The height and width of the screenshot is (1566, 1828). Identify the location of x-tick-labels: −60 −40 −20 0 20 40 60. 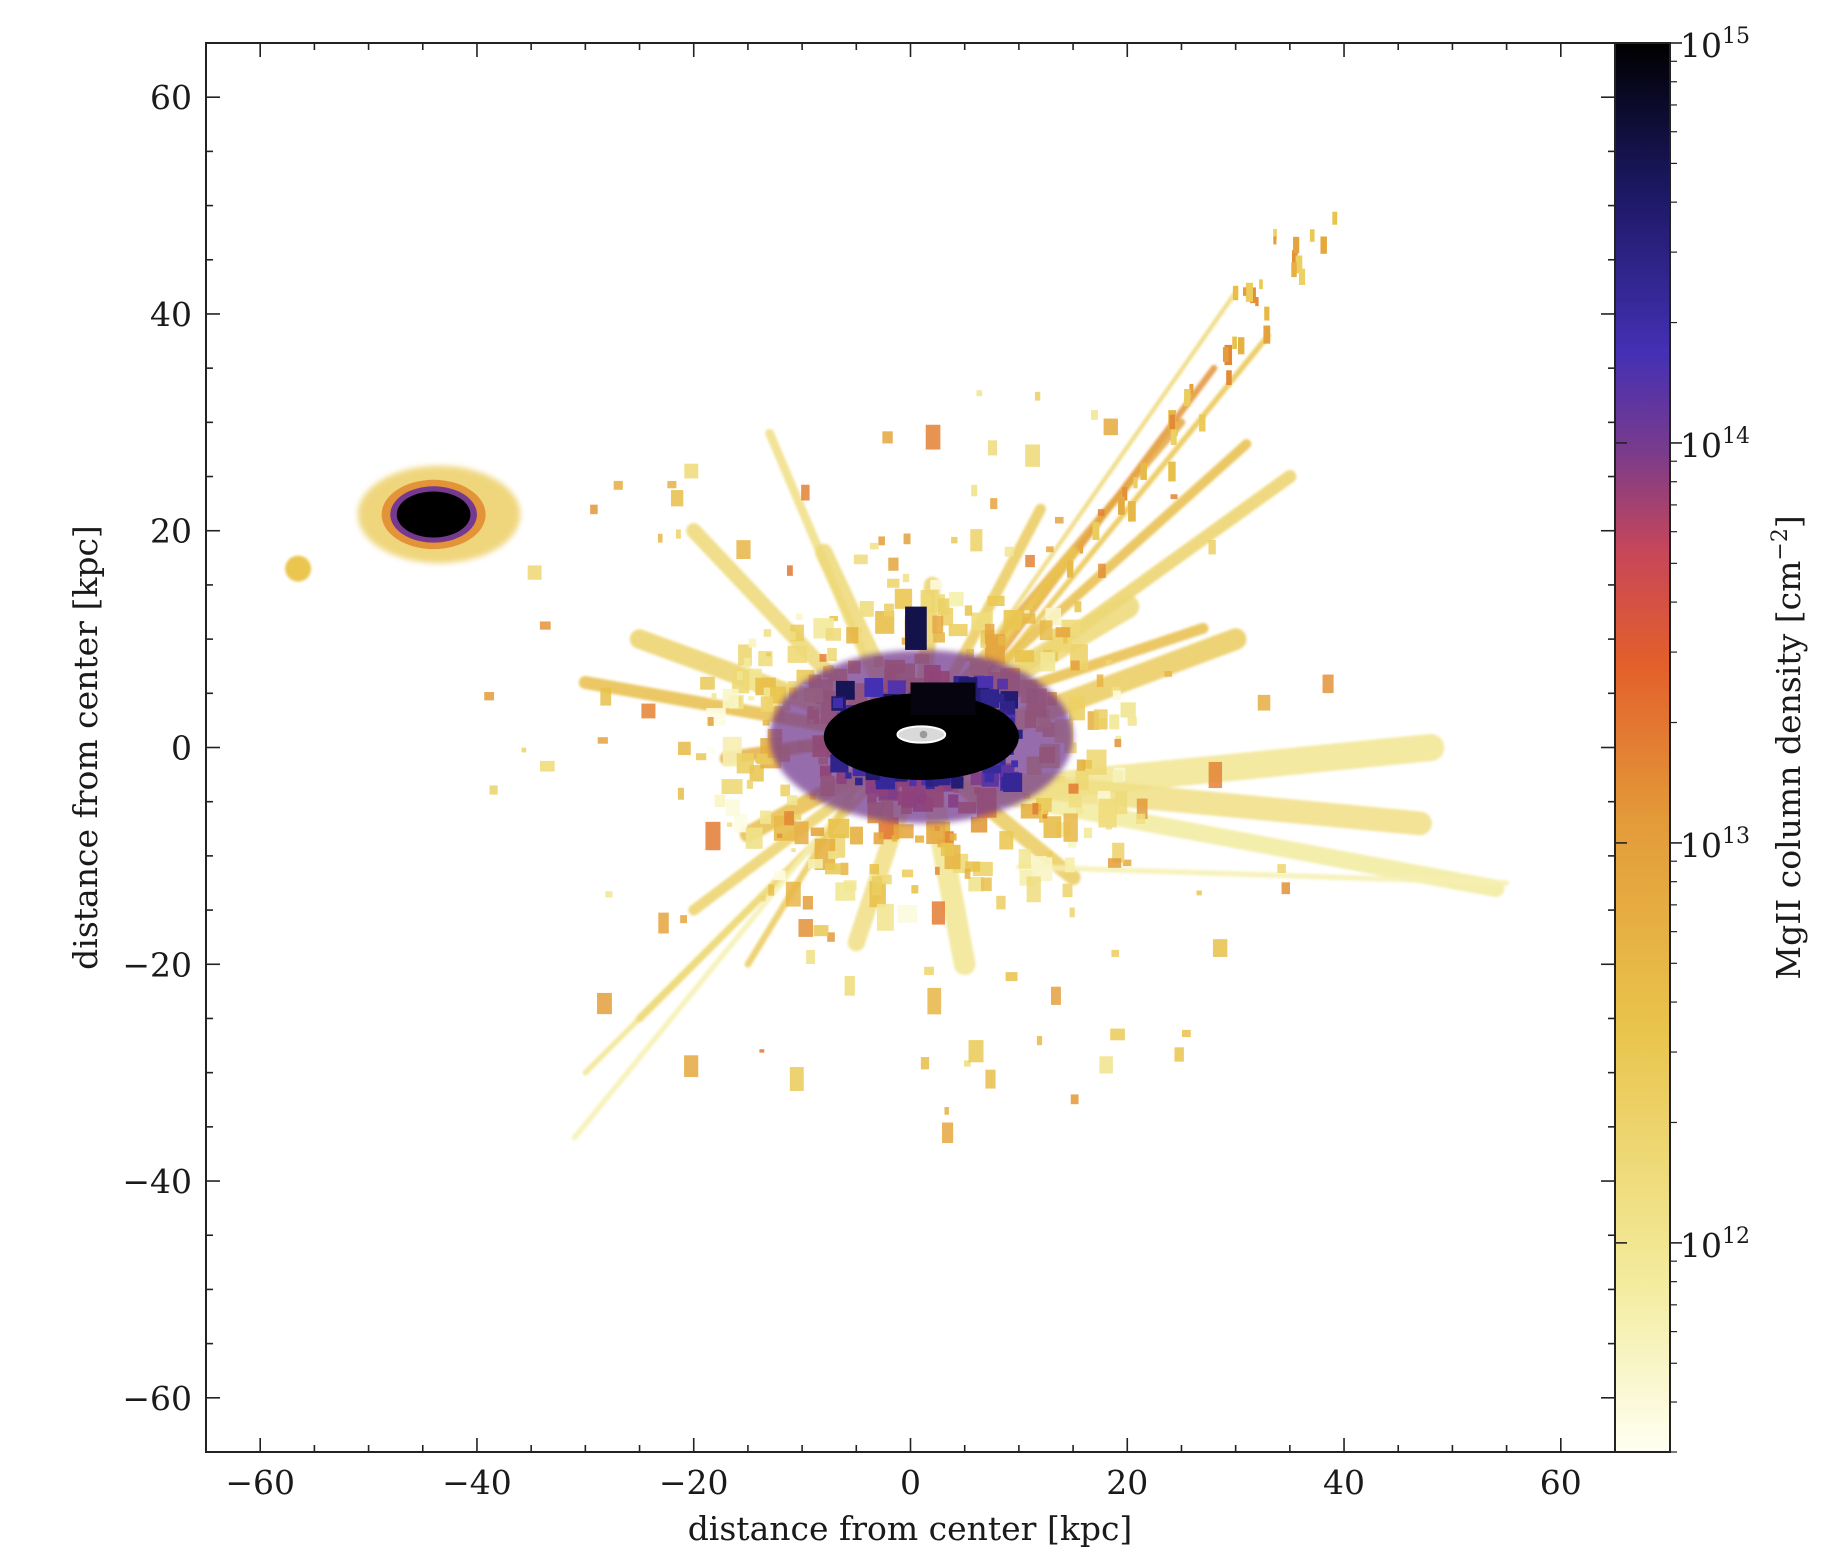
(903, 1482).